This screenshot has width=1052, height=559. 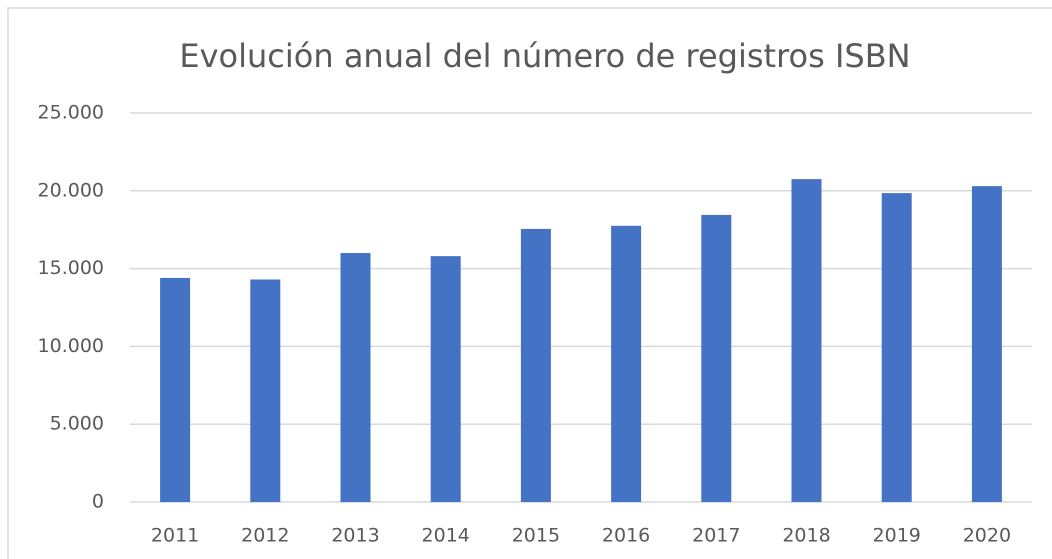 What do you see at coordinates (897, 536) in the screenshot?
I see `x-tick-label: 2019` at bounding box center [897, 536].